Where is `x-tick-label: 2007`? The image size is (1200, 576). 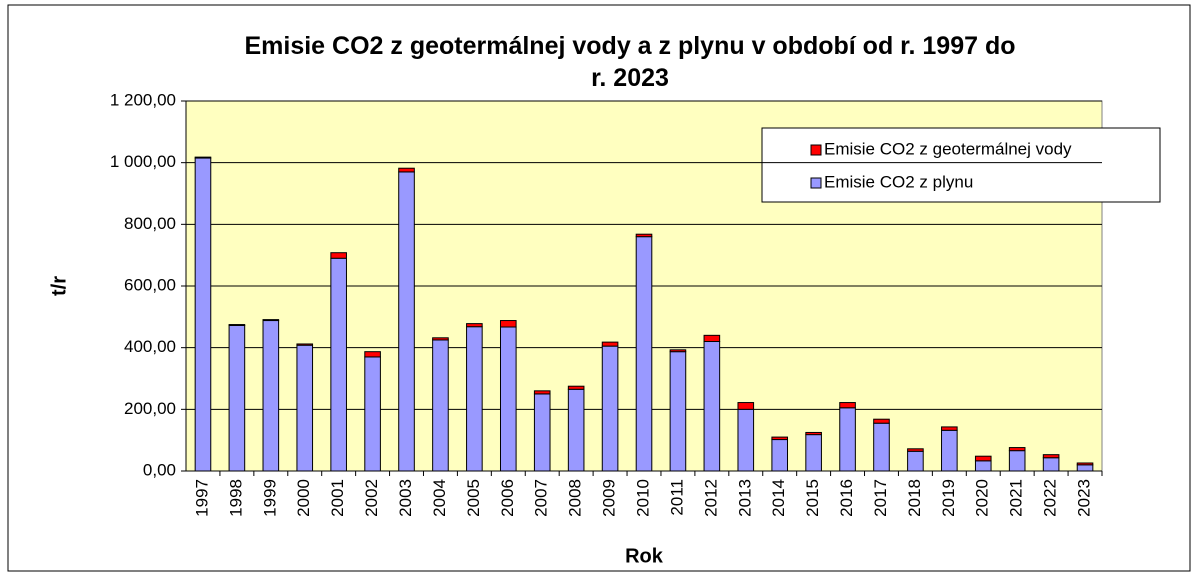
x-tick-label: 2007 is located at coordinates (541, 498).